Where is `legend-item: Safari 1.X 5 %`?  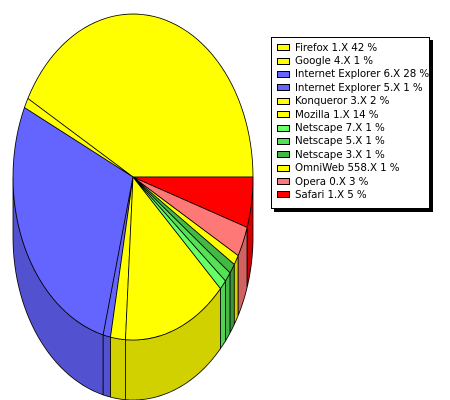
legend-item: Safari 1.X 5 % is located at coordinates (353, 194).